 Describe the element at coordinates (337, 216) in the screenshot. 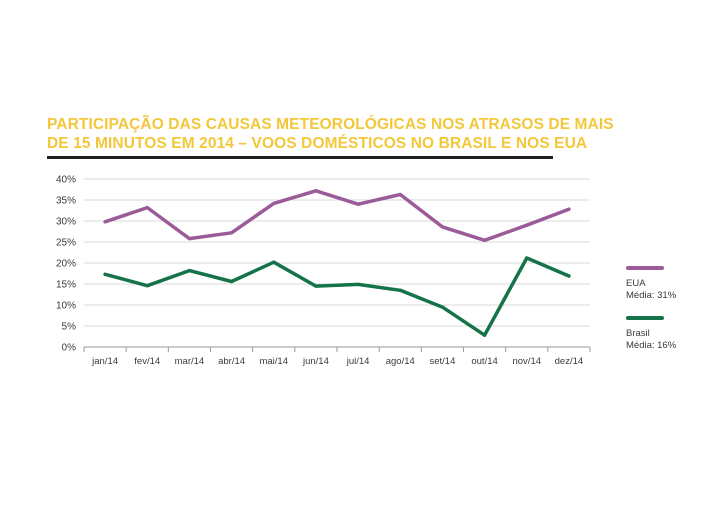

I see `series-line-eua` at that location.